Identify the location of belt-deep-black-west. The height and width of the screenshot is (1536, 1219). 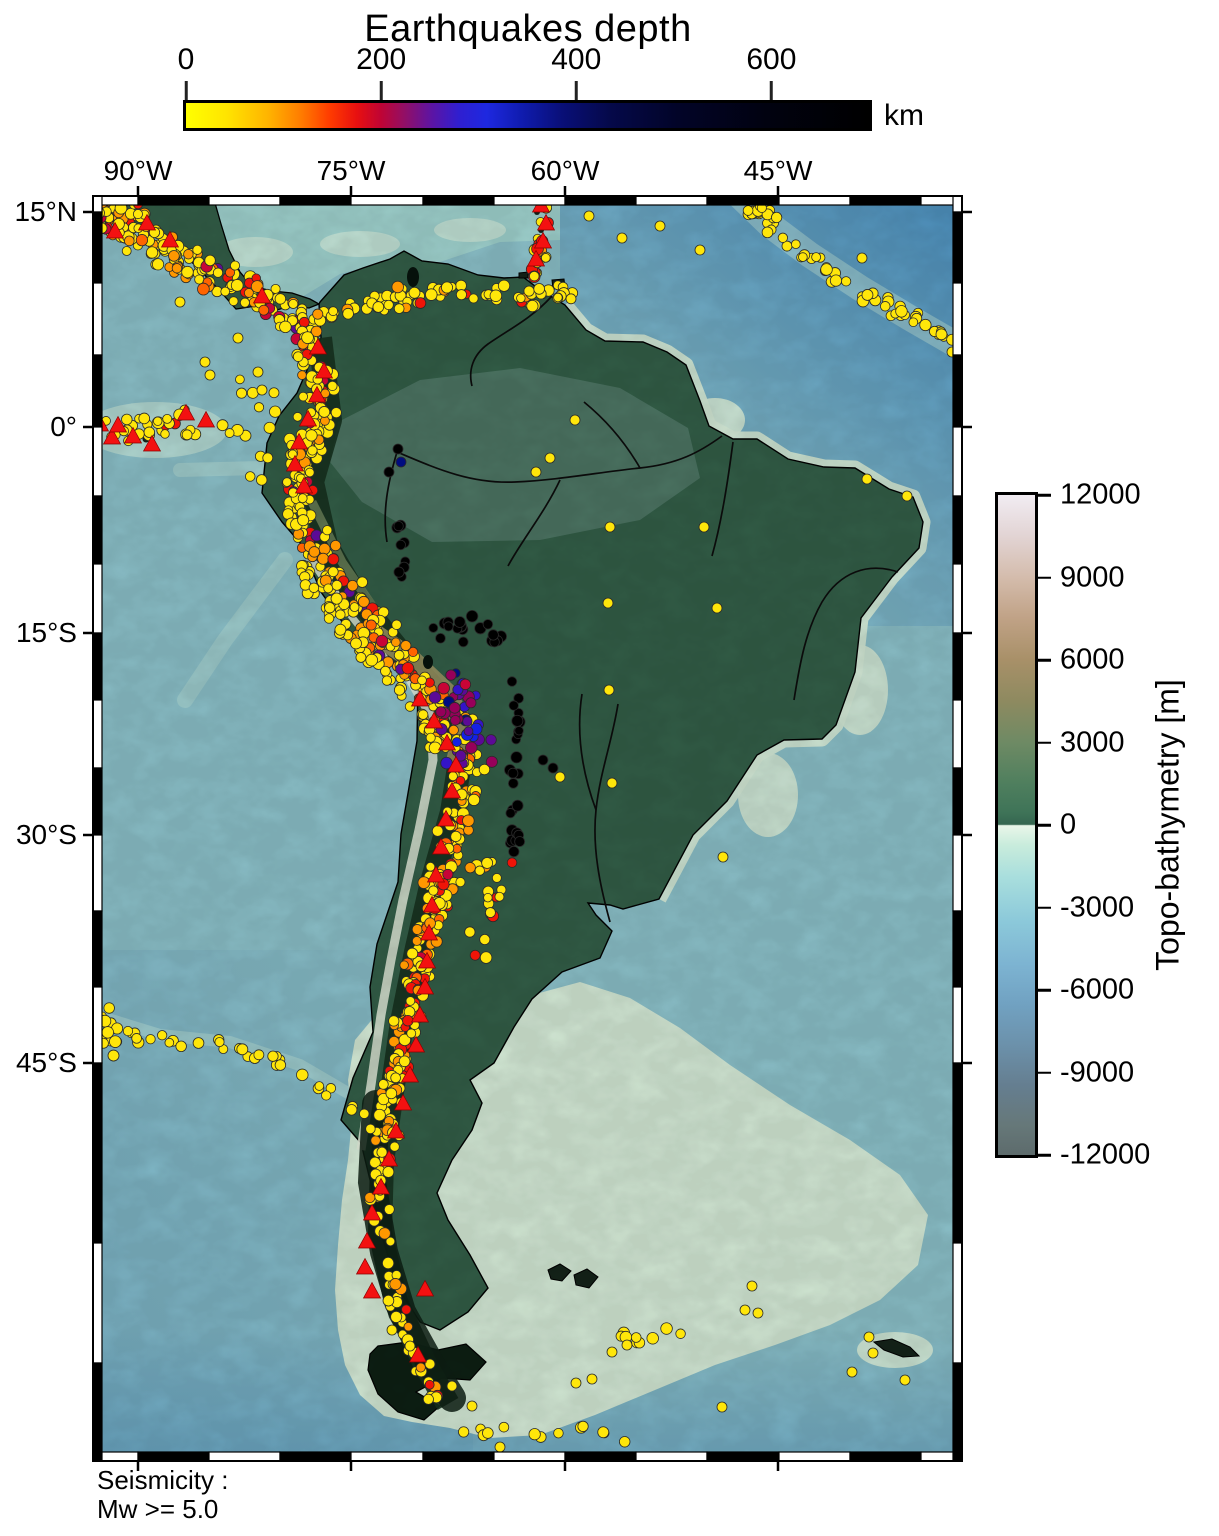
(401, 550).